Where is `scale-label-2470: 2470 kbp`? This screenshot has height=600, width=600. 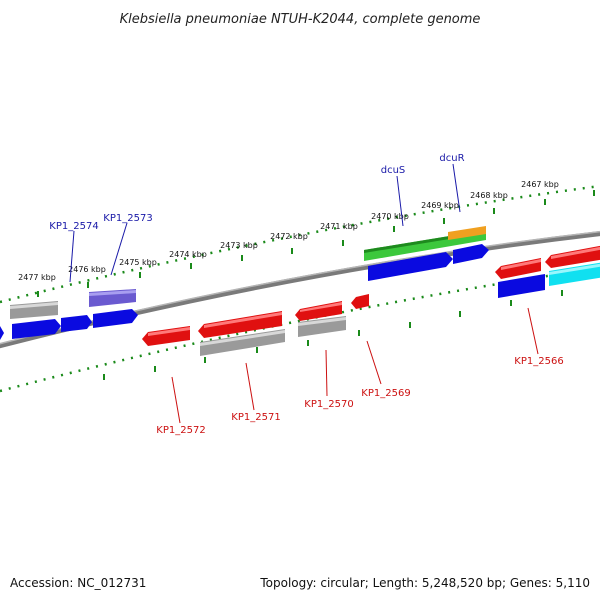 scale-label-2470: 2470 kbp is located at coordinates (390, 216).